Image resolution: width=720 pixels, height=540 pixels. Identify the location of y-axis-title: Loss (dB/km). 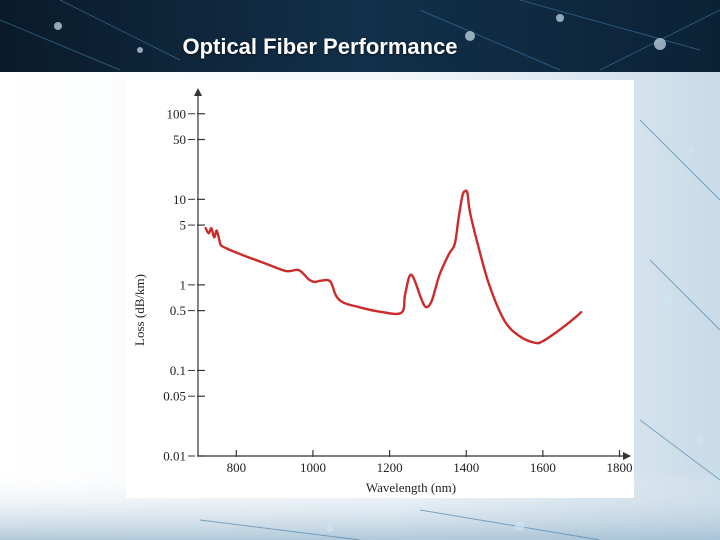
(139, 310).